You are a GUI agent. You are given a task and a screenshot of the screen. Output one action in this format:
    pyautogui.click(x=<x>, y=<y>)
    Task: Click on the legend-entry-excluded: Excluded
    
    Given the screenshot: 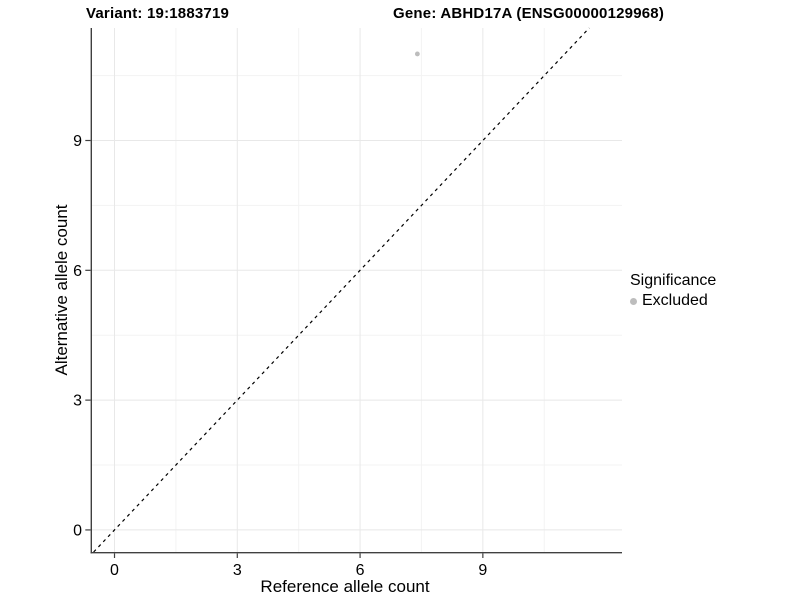 What is the action you would take?
    pyautogui.click(x=673, y=301)
    